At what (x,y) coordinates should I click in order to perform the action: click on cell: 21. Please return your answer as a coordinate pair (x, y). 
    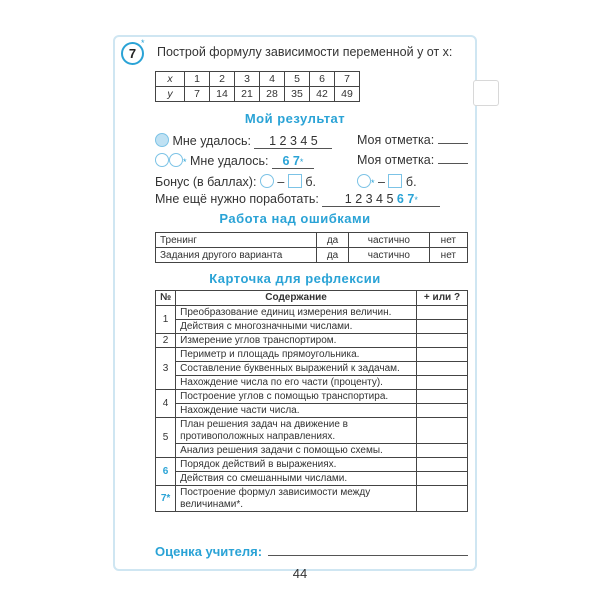
    Looking at the image, I should click on (247, 94).